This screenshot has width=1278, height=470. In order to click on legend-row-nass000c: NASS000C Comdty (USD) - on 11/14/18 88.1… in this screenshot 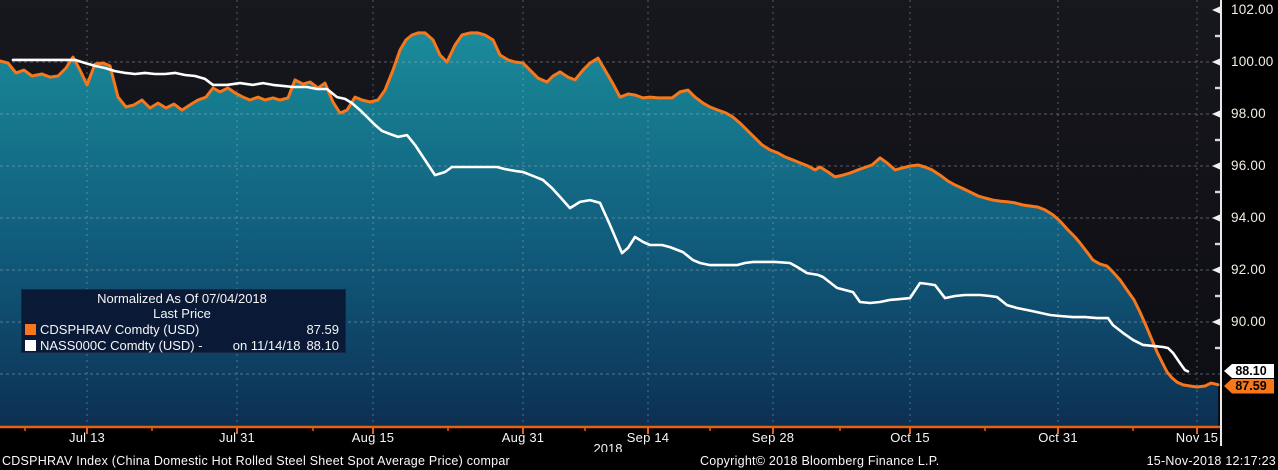, I will do `click(182, 345)`.